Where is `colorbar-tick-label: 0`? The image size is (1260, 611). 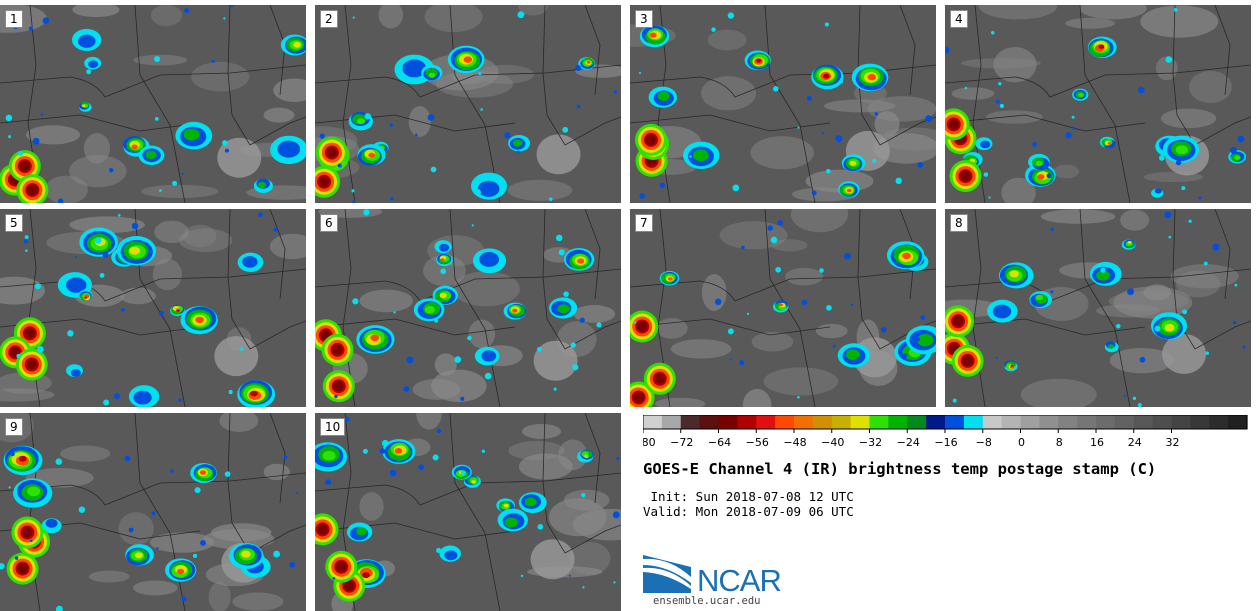 colorbar-tick-label: 0 is located at coordinates (1021, 442).